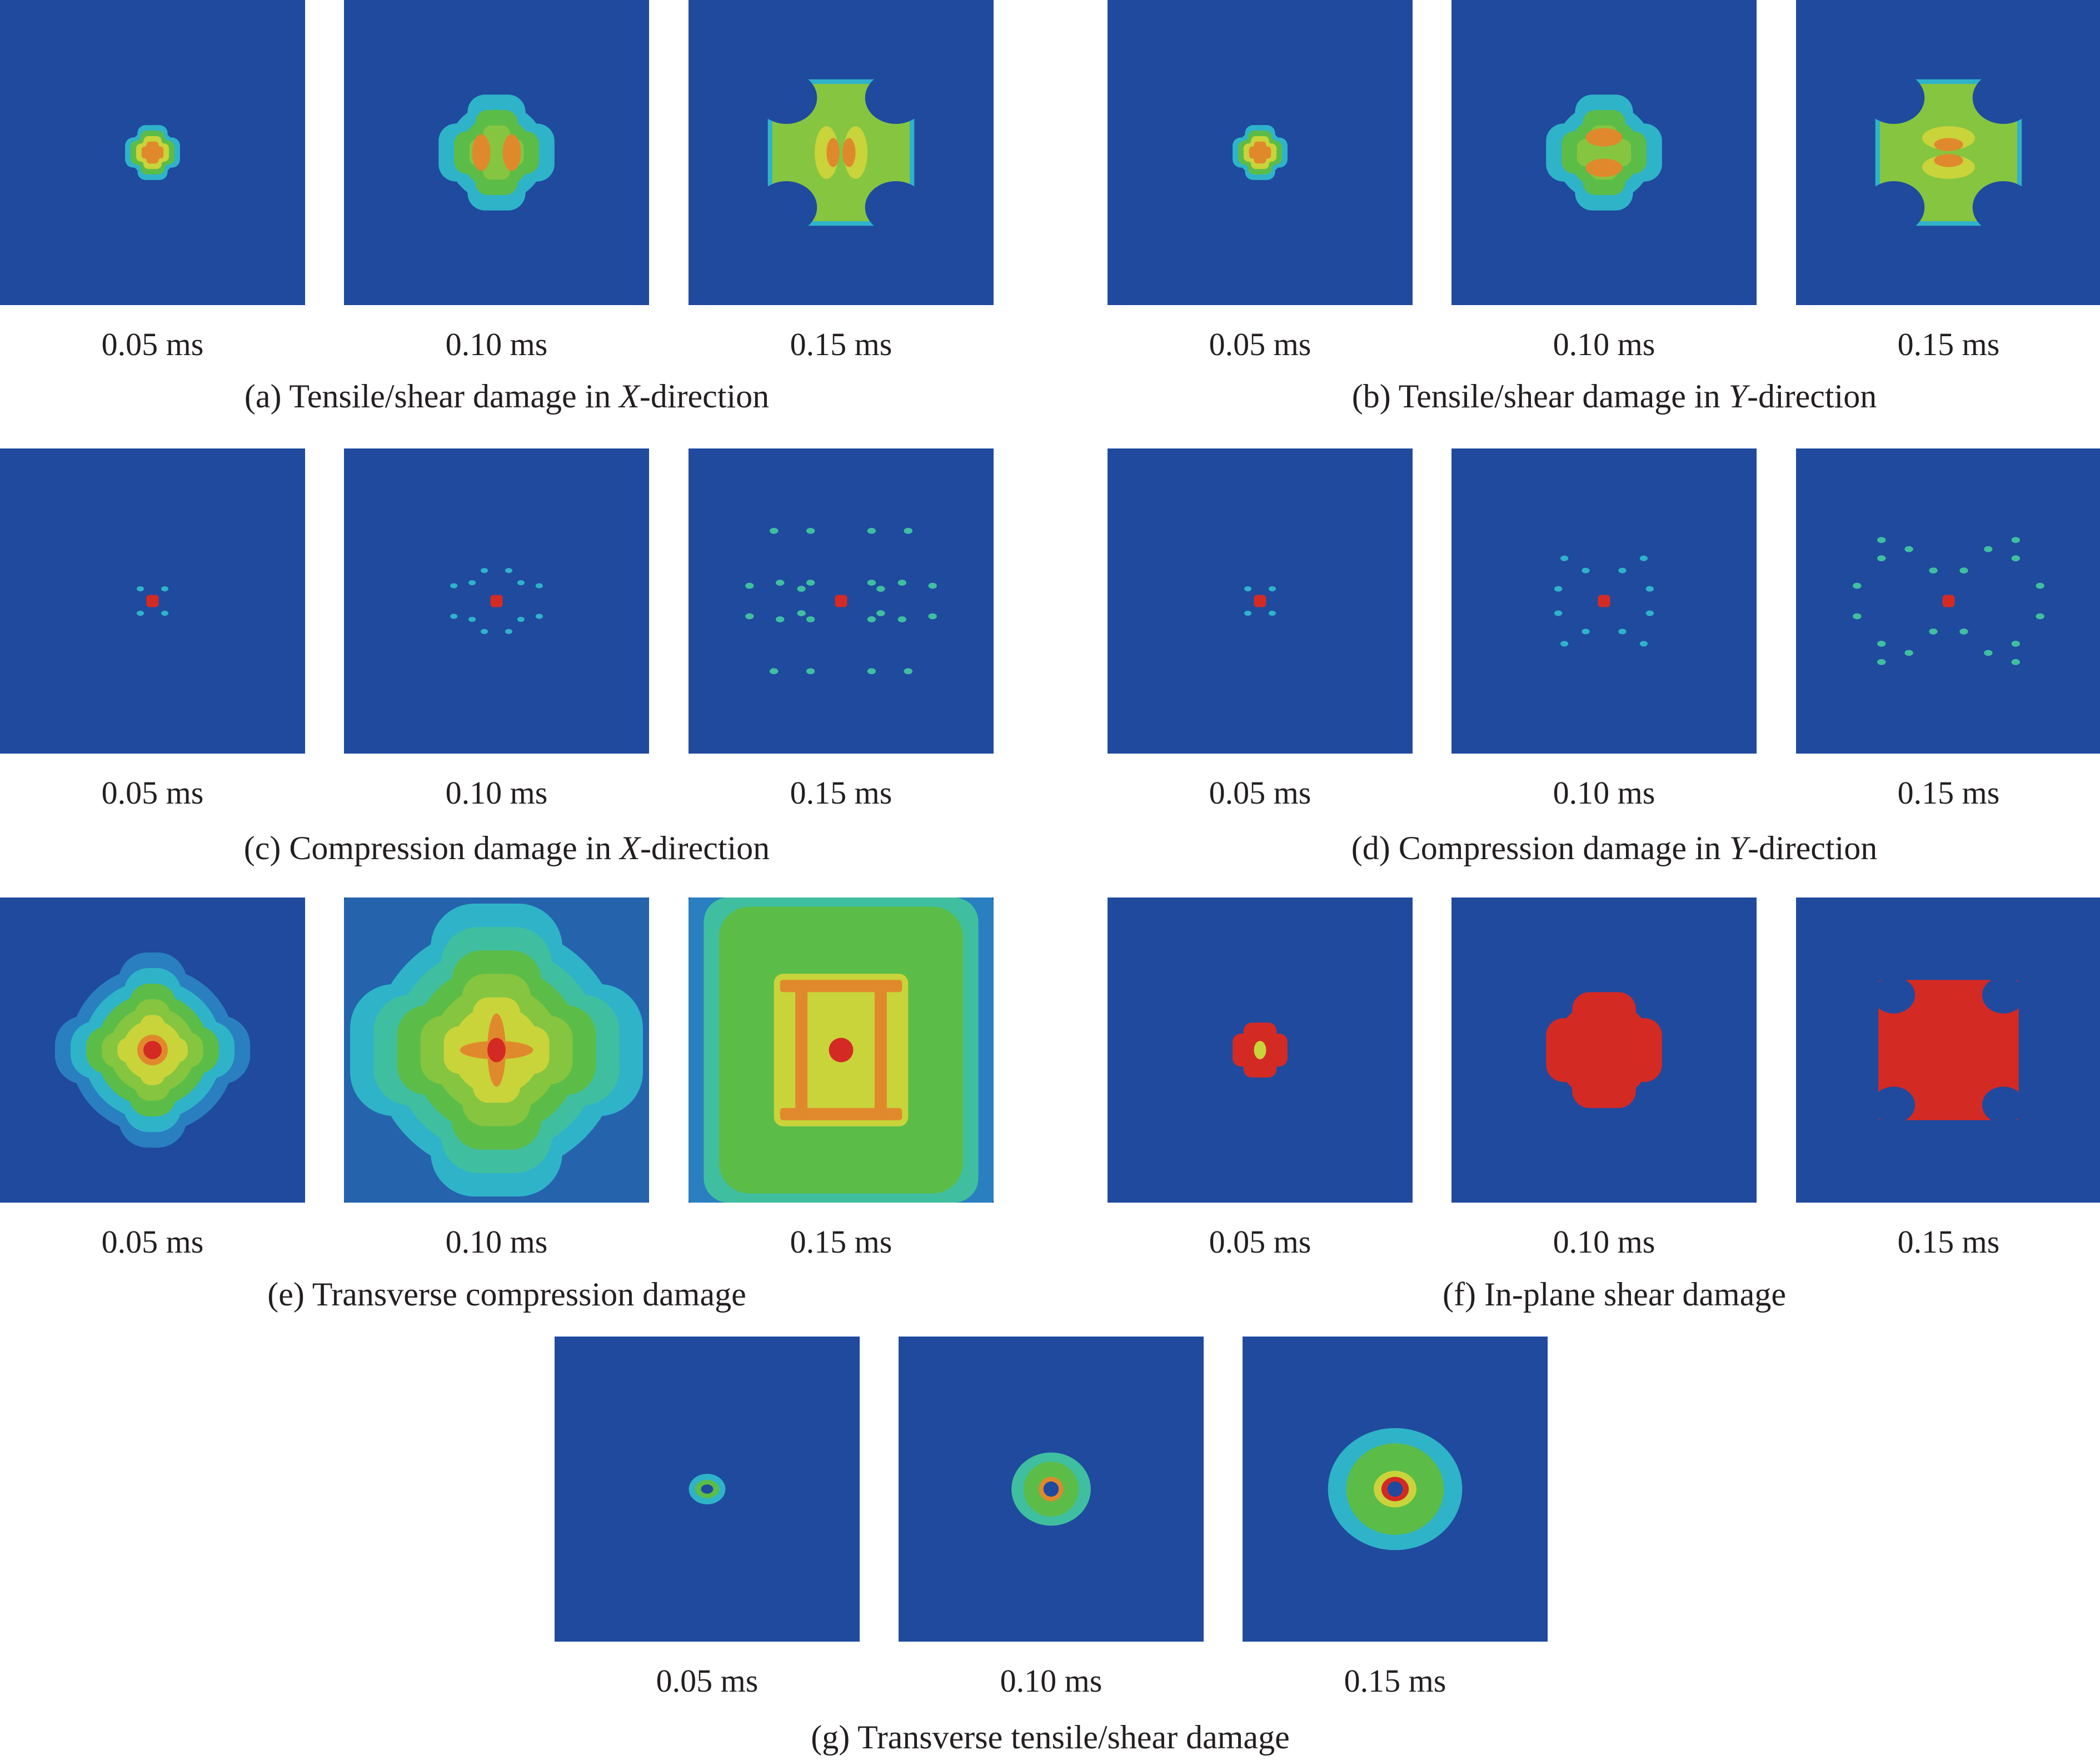 The image size is (2100, 1760). I want to click on caption-c: (c) Compression damage in X-direction, so click(531, 848).